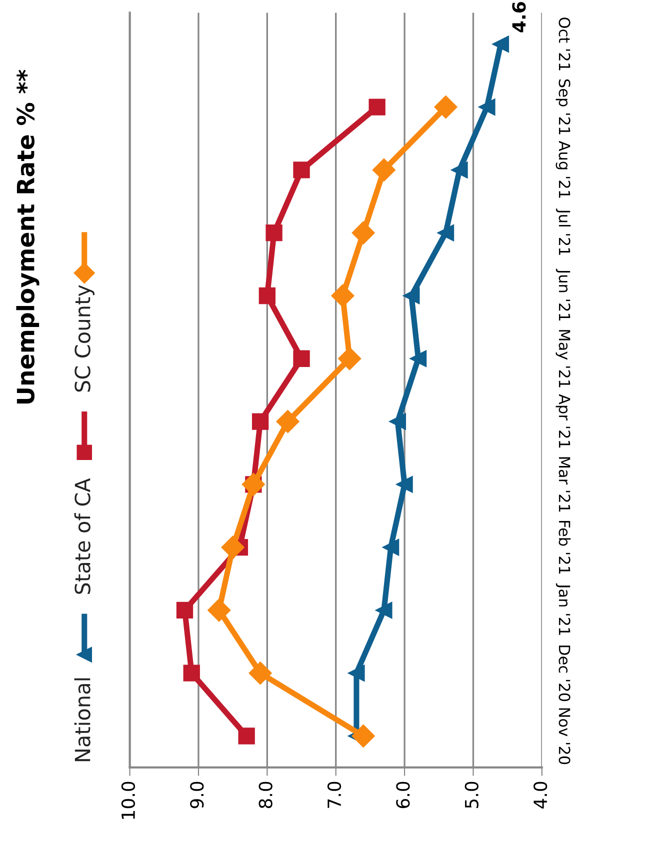  What do you see at coordinates (334, 795) in the screenshot?
I see `x-tick-label: 7.0` at bounding box center [334, 795].